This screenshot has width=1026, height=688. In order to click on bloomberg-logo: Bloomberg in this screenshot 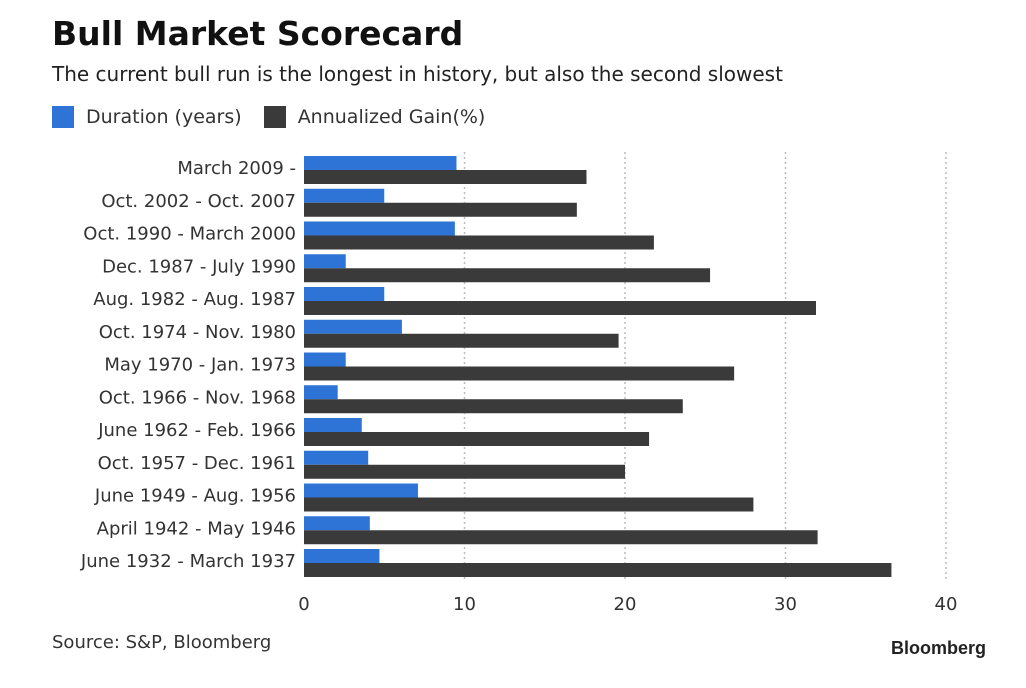, I will do `click(938, 648)`.